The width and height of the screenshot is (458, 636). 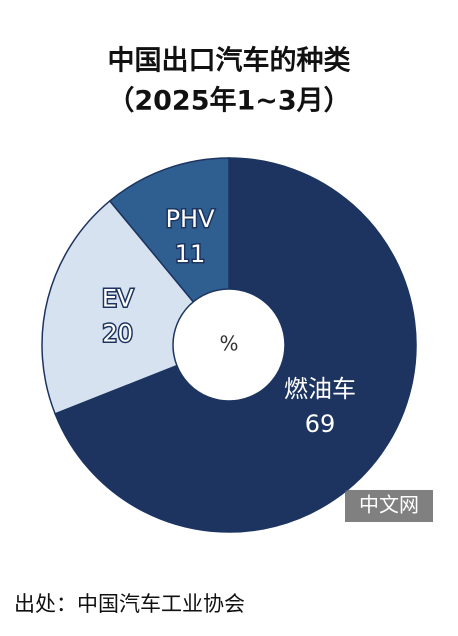 I want to click on watermark: 中文网, so click(x=389, y=505).